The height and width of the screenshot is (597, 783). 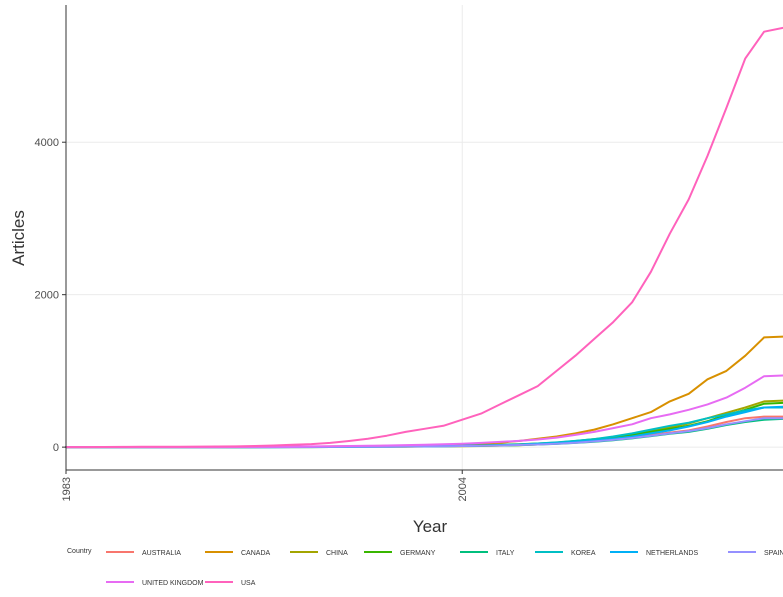 What do you see at coordinates (418, 553) in the screenshot?
I see `legend-label: GERMANY` at bounding box center [418, 553].